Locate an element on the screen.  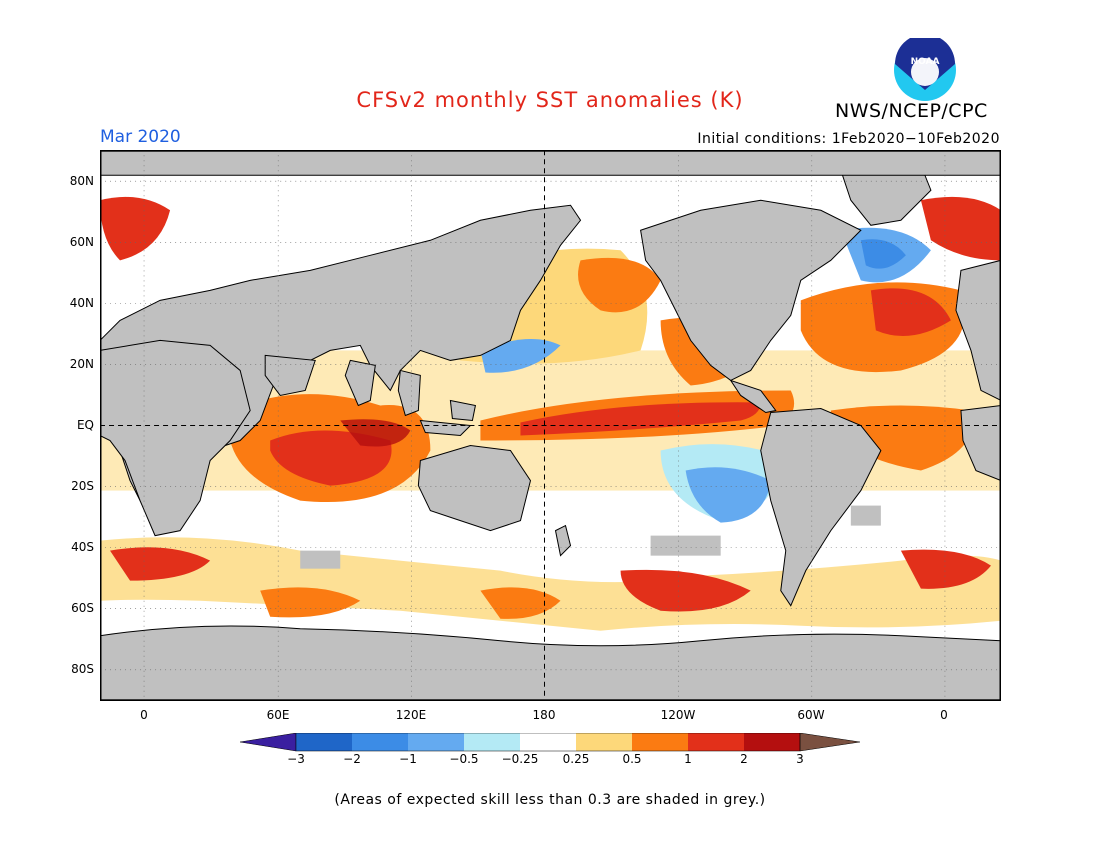
lon-label: 120W is located at coordinates (678, 715).